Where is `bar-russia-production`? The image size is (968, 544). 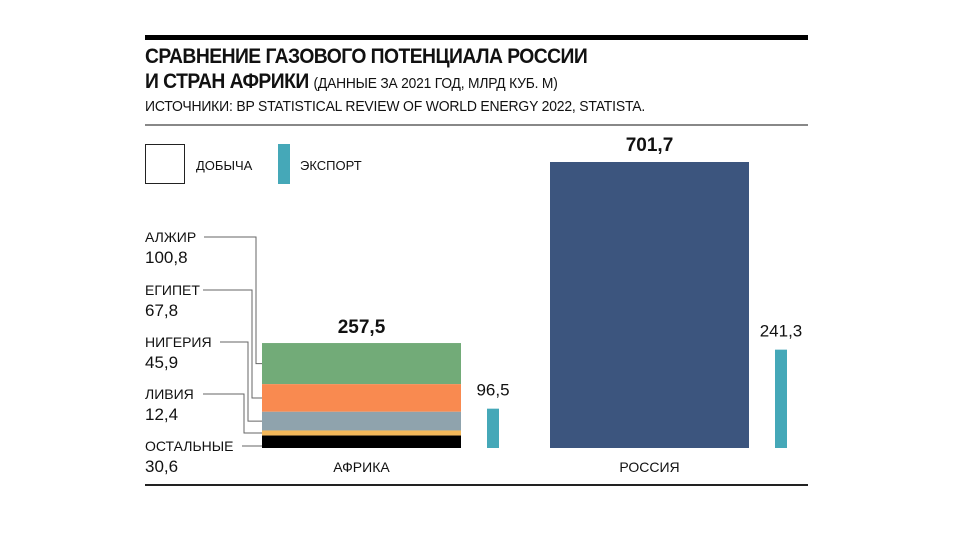
bar-russia-production is located at coordinates (649, 305).